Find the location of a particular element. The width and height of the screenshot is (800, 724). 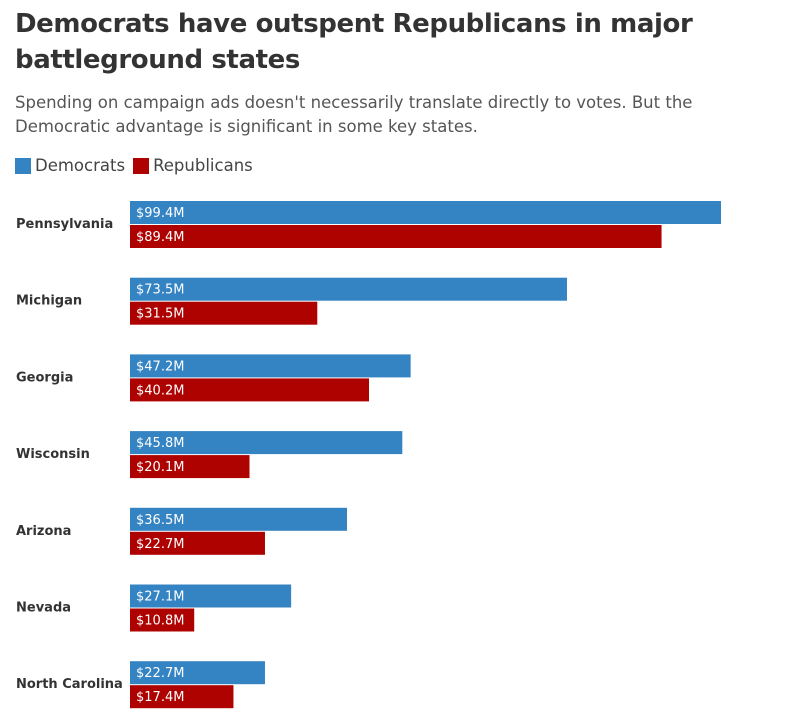

bar-label-republicans-pennsylvania: $89.4M is located at coordinates (160, 237).